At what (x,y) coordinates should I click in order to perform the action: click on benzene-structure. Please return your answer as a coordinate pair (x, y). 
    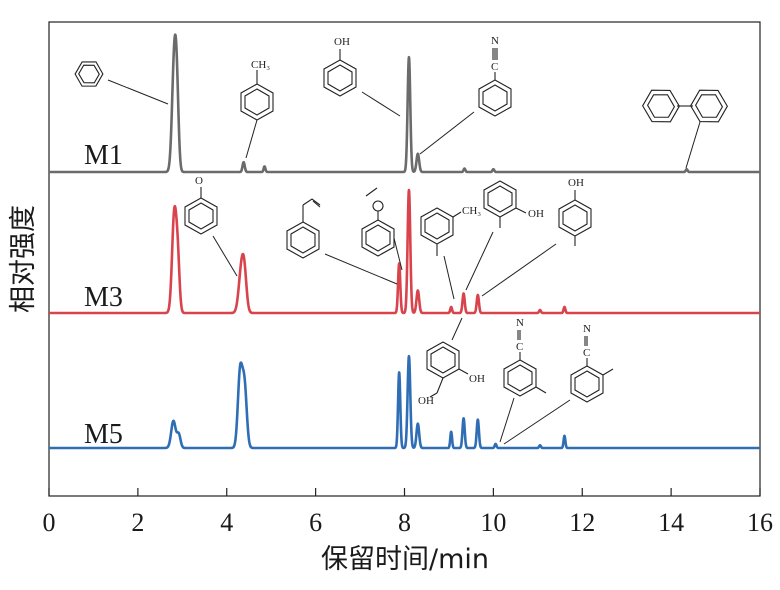
    Looking at the image, I should click on (121, 83).